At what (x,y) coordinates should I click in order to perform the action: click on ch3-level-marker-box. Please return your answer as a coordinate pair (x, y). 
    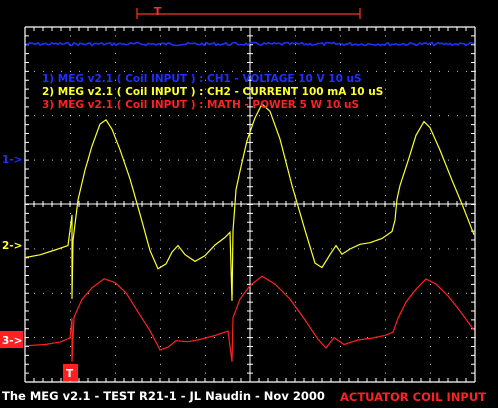
    Looking at the image, I should click on (11, 339).